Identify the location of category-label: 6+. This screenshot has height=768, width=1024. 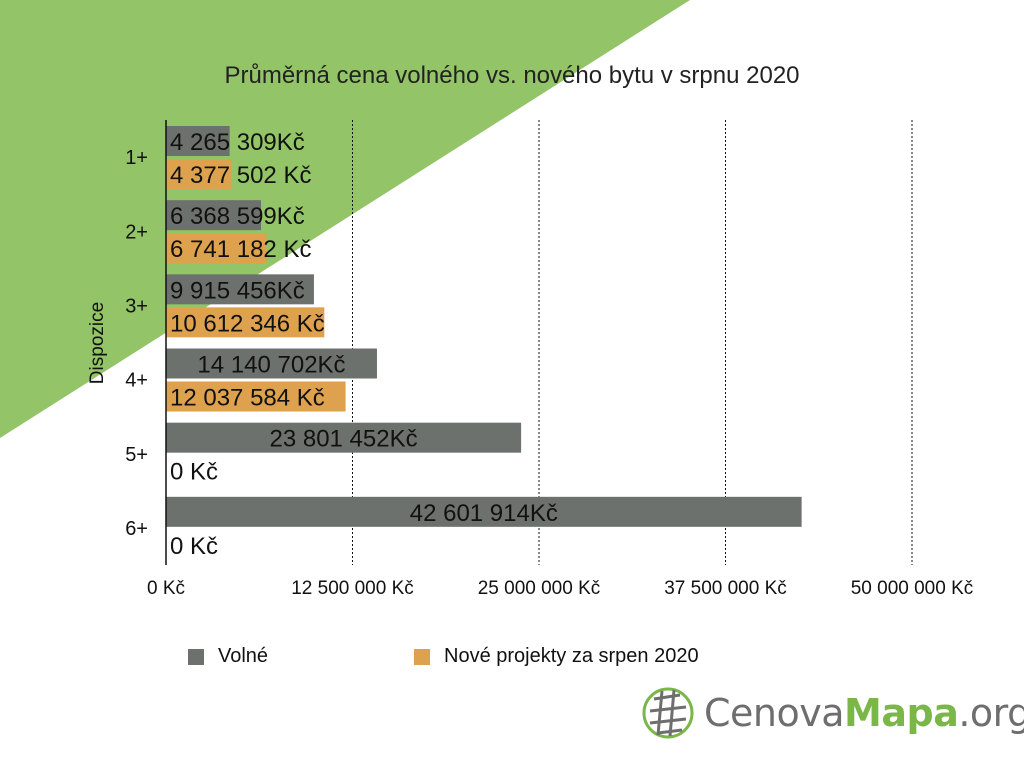
(136, 529).